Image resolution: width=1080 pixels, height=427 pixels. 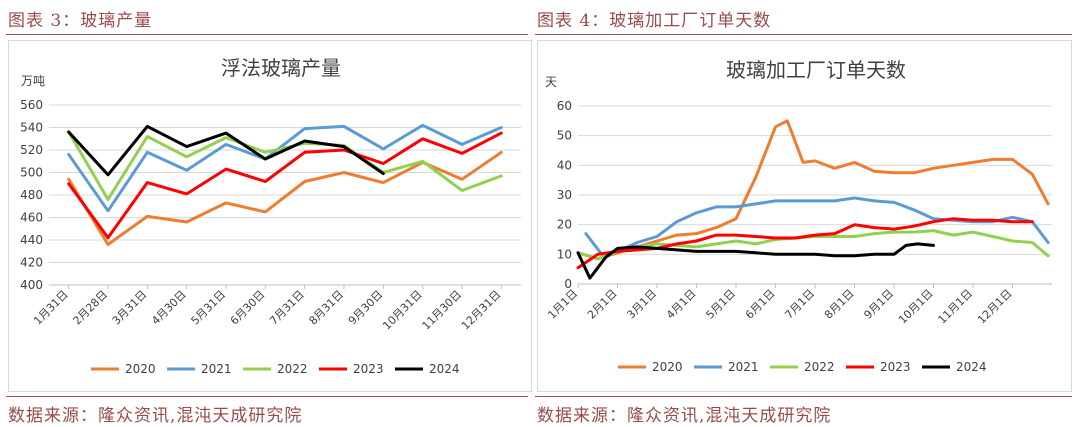 What do you see at coordinates (267, 396) in the screenshot?
I see `source-rule-left` at bounding box center [267, 396].